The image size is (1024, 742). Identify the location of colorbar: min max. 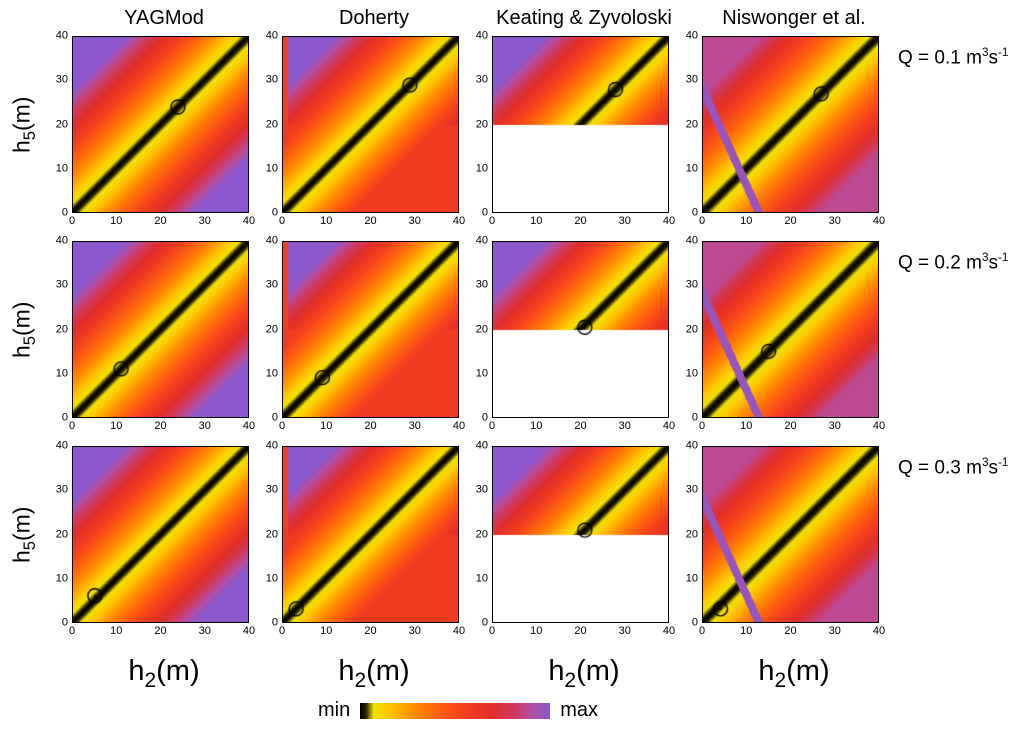
(484, 710).